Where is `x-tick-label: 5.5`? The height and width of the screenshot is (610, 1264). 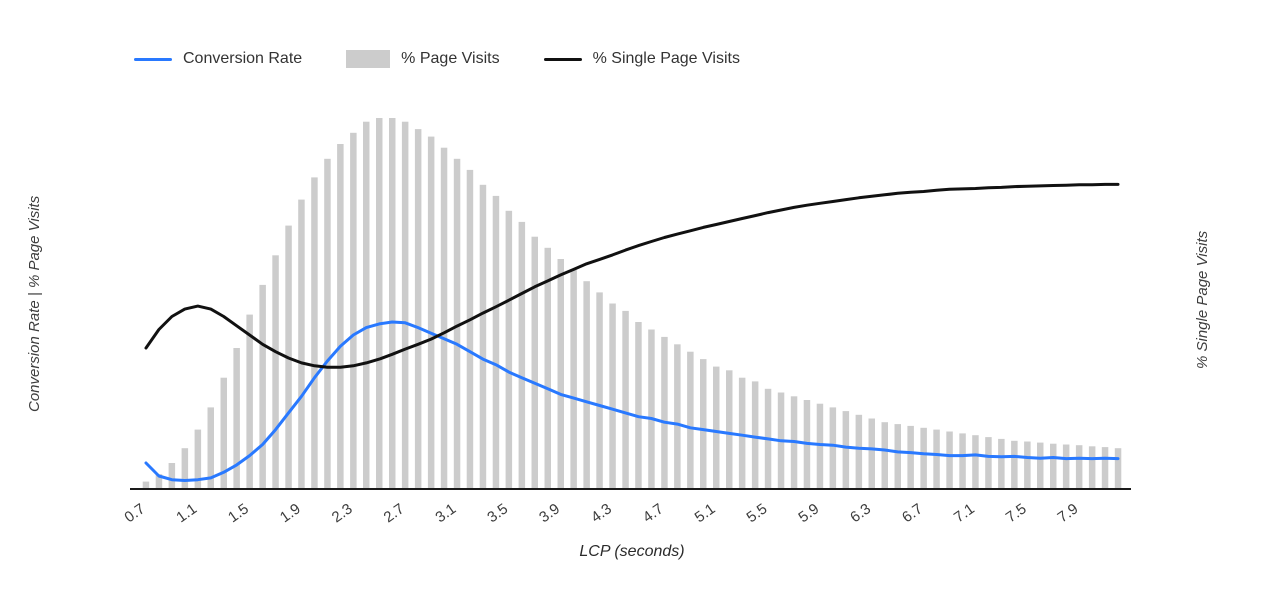 x-tick-label: 5.5 is located at coordinates (757, 513).